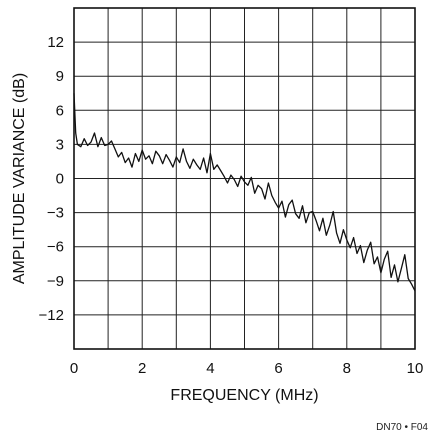  What do you see at coordinates (278, 368) in the screenshot?
I see `x-tick-label: 6` at bounding box center [278, 368].